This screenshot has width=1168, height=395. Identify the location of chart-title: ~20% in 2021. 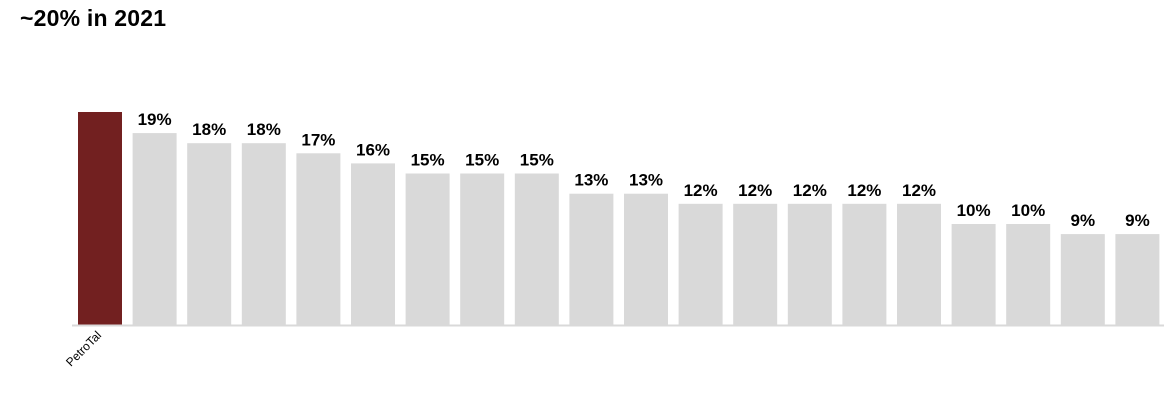
(93, 18).